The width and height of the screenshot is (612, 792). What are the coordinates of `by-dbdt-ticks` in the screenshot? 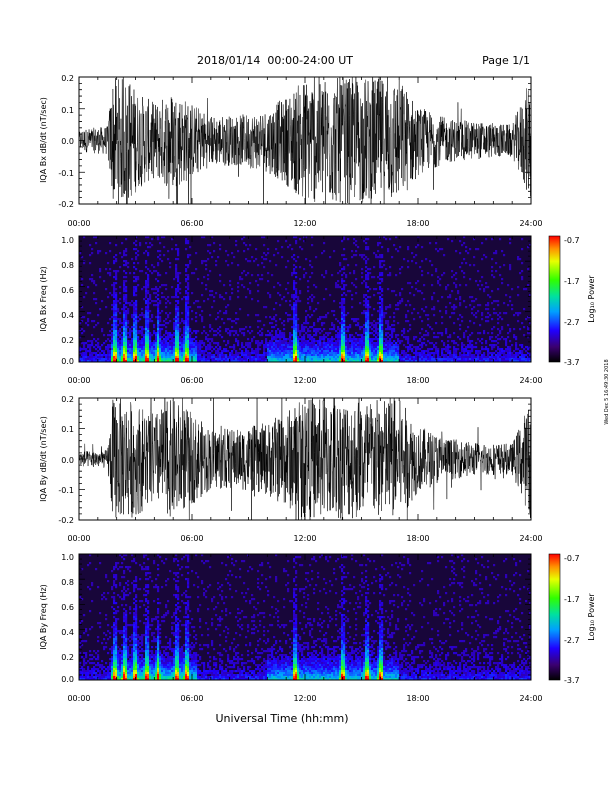 It's located at (305, 459).